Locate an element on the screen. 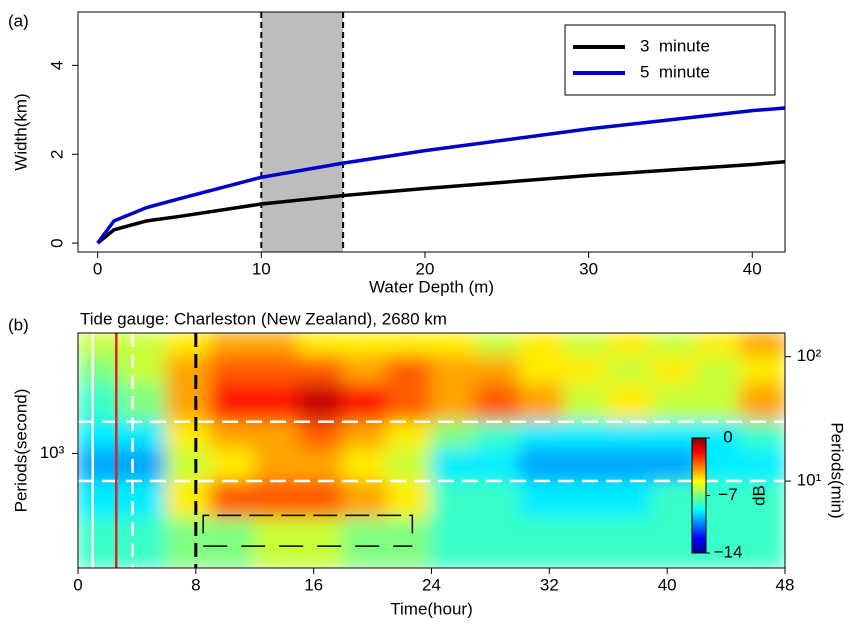  bracket is located at coordinates (308, 524).